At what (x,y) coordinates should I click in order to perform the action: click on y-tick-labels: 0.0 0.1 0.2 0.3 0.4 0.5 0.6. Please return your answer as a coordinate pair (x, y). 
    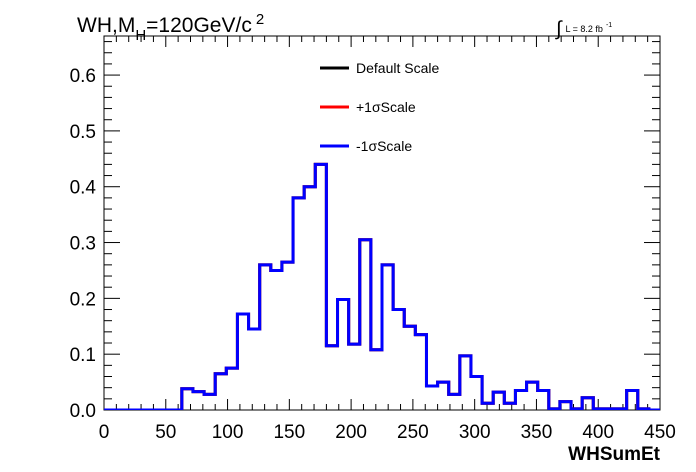
    Looking at the image, I should click on (83, 244).